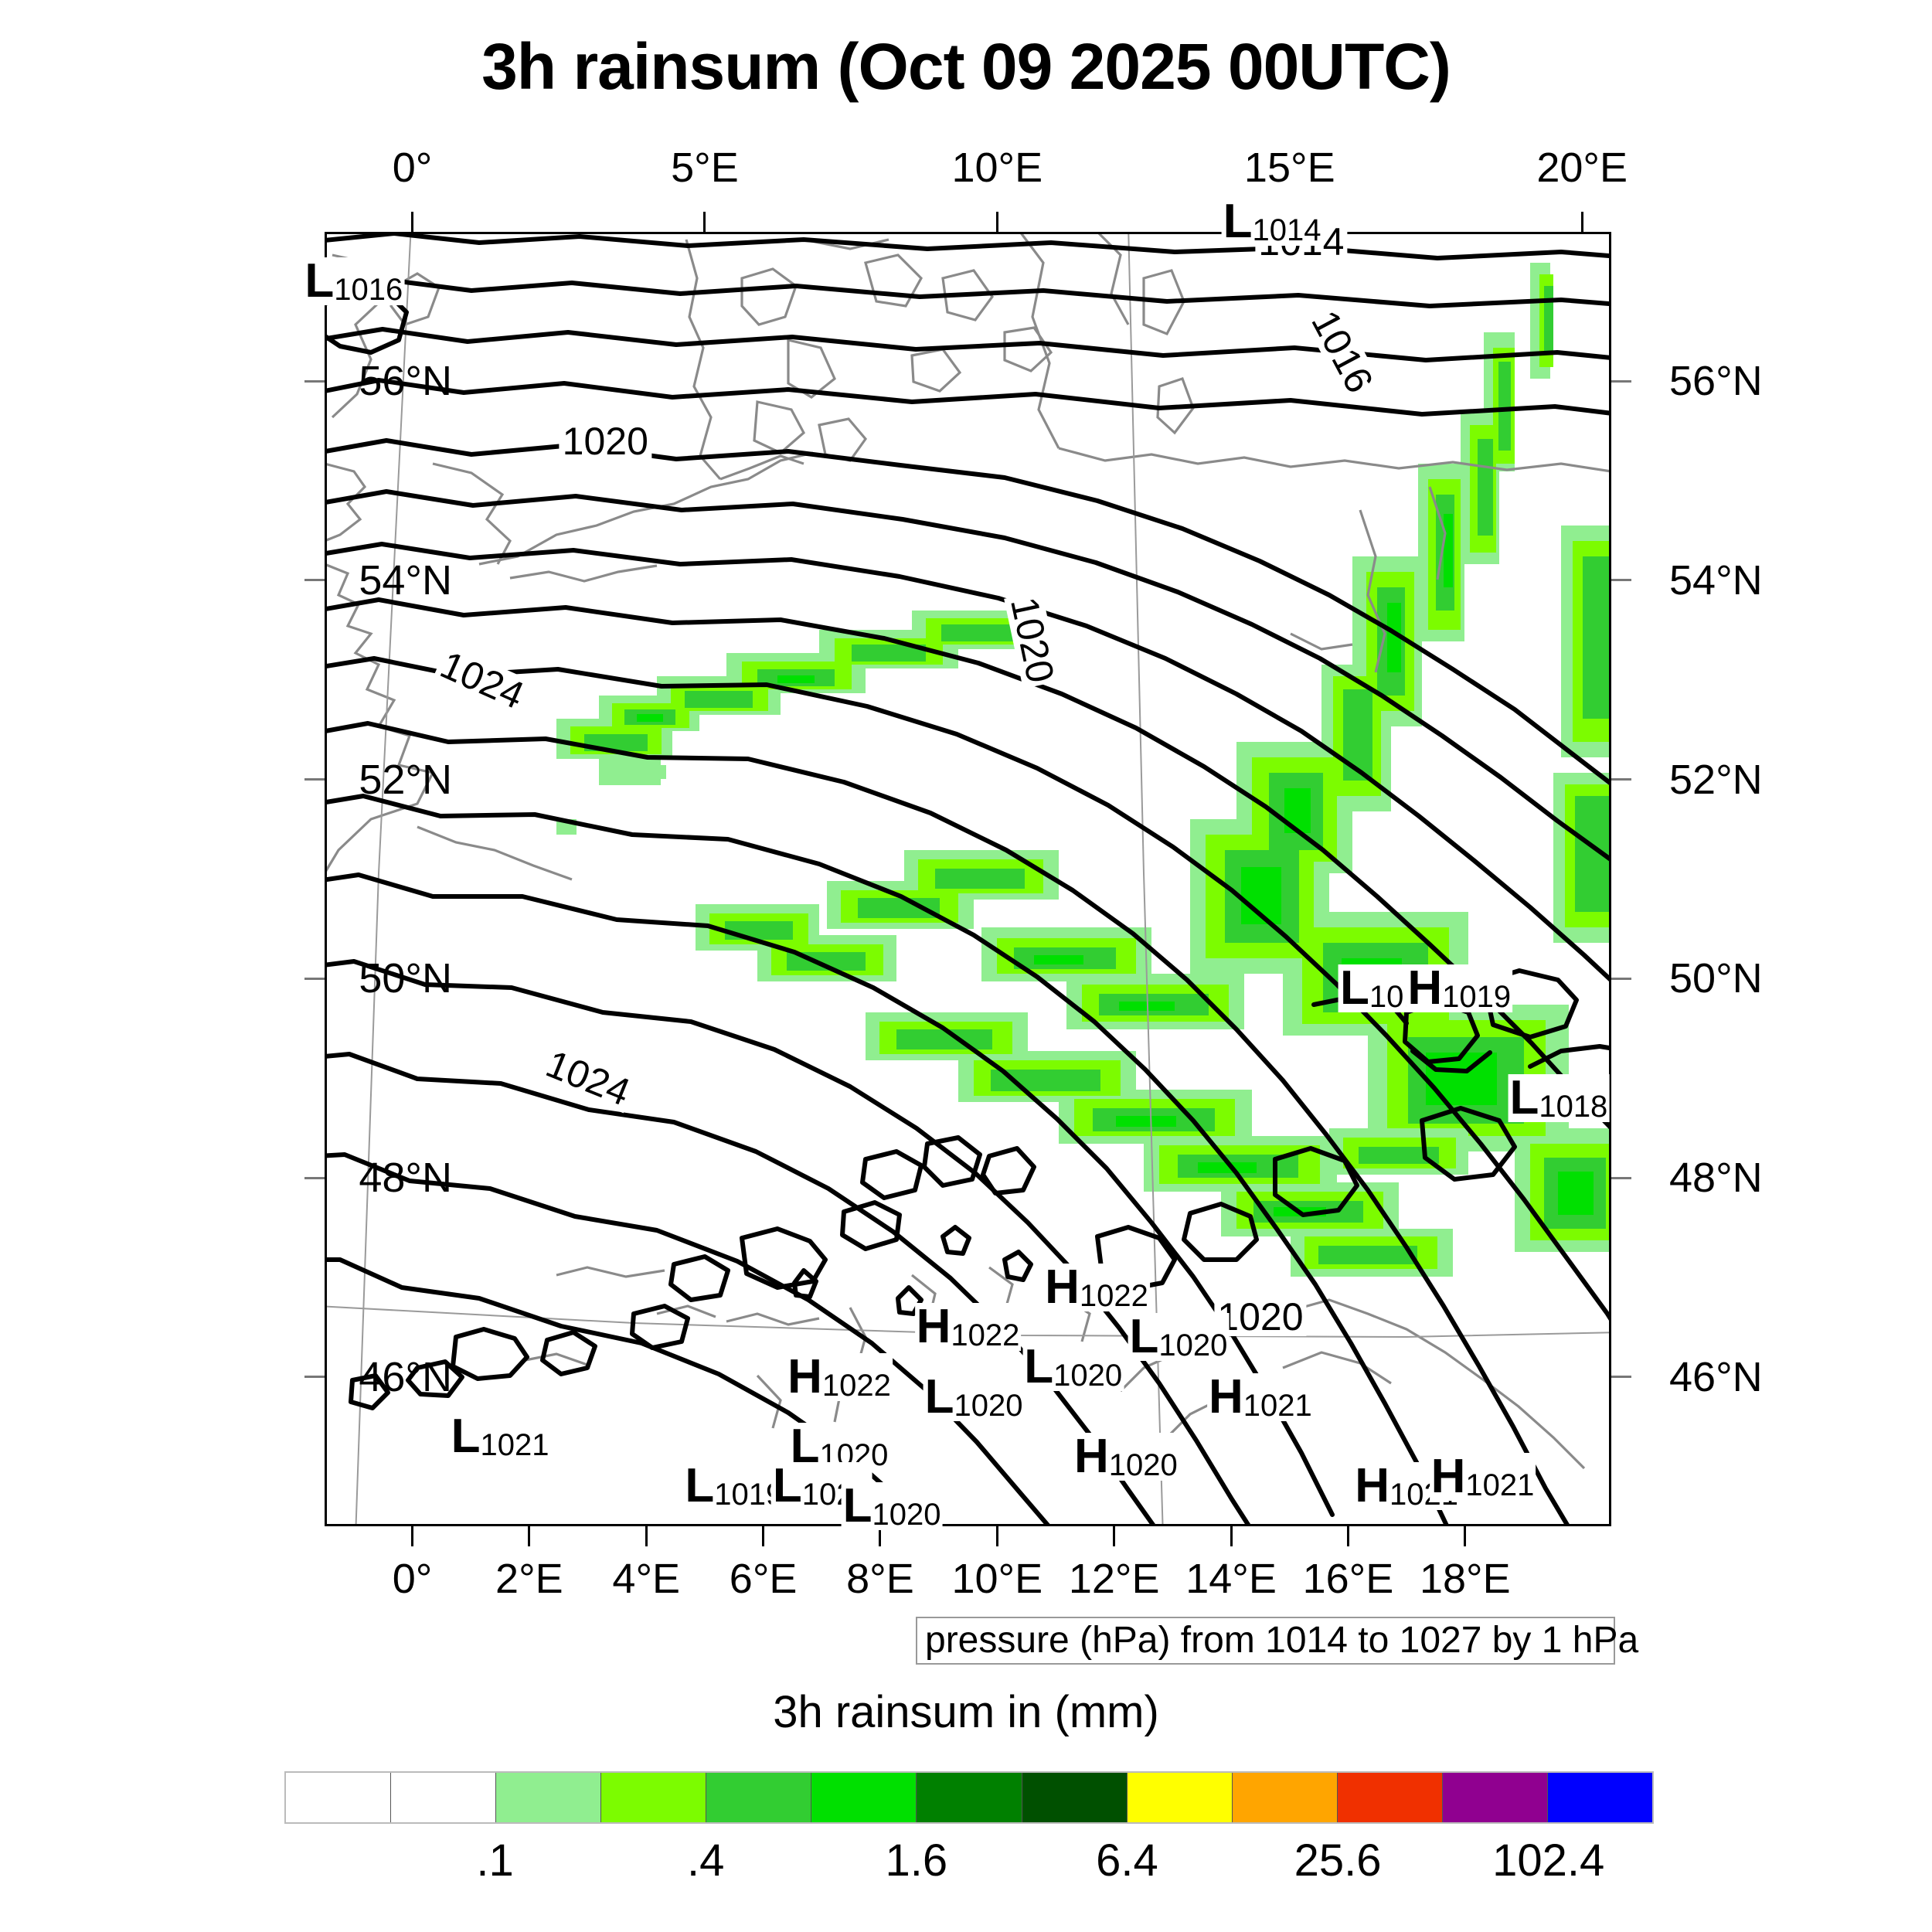 Image resolution: width=1932 pixels, height=1932 pixels. Describe the element at coordinates (406, 978) in the screenshot. I see `lat-label-left: 50°N` at that location.